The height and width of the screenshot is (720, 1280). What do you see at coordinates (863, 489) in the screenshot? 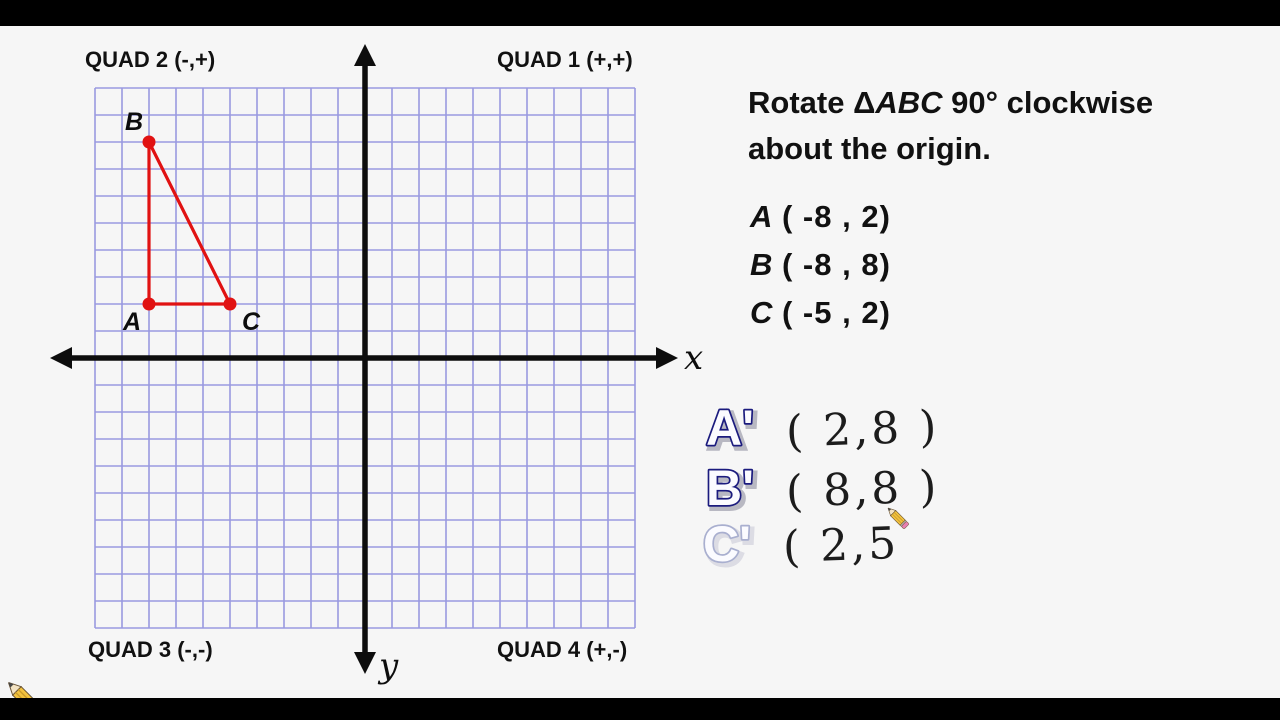
I see `answer-b-prime-handwritten-coords: ( 8,8 )` at bounding box center [863, 489].